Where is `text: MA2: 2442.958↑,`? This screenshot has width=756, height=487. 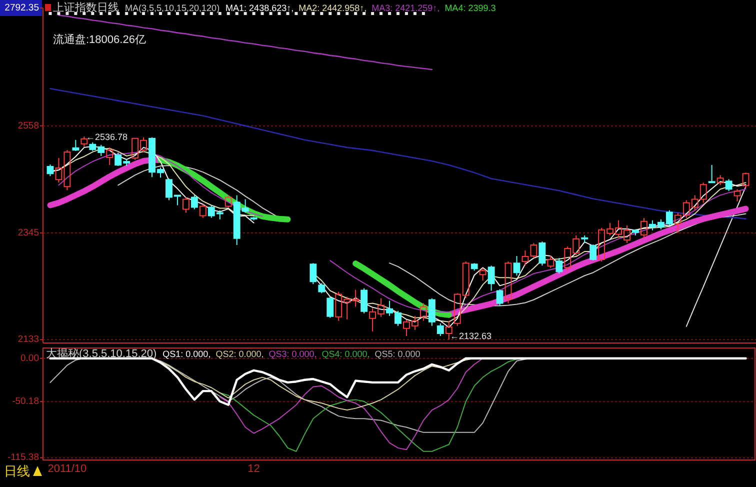
text: MA2: 2442.958↑, is located at coordinates (332, 8).